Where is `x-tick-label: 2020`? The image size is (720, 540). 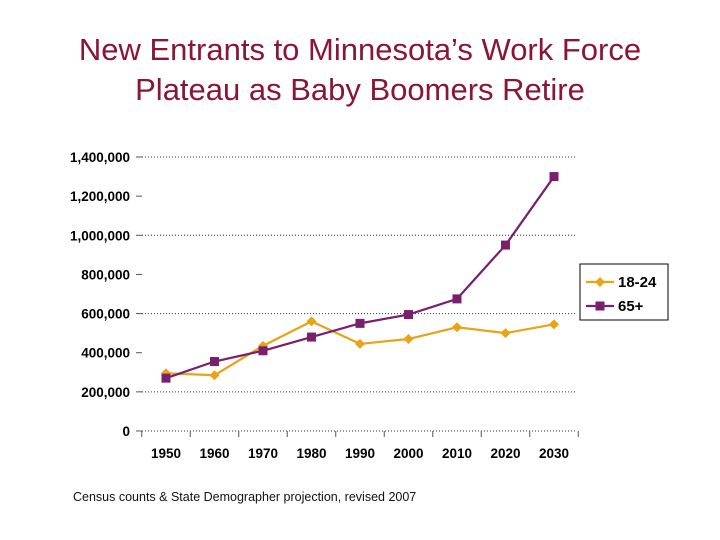 x-tick-label: 2020 is located at coordinates (505, 453).